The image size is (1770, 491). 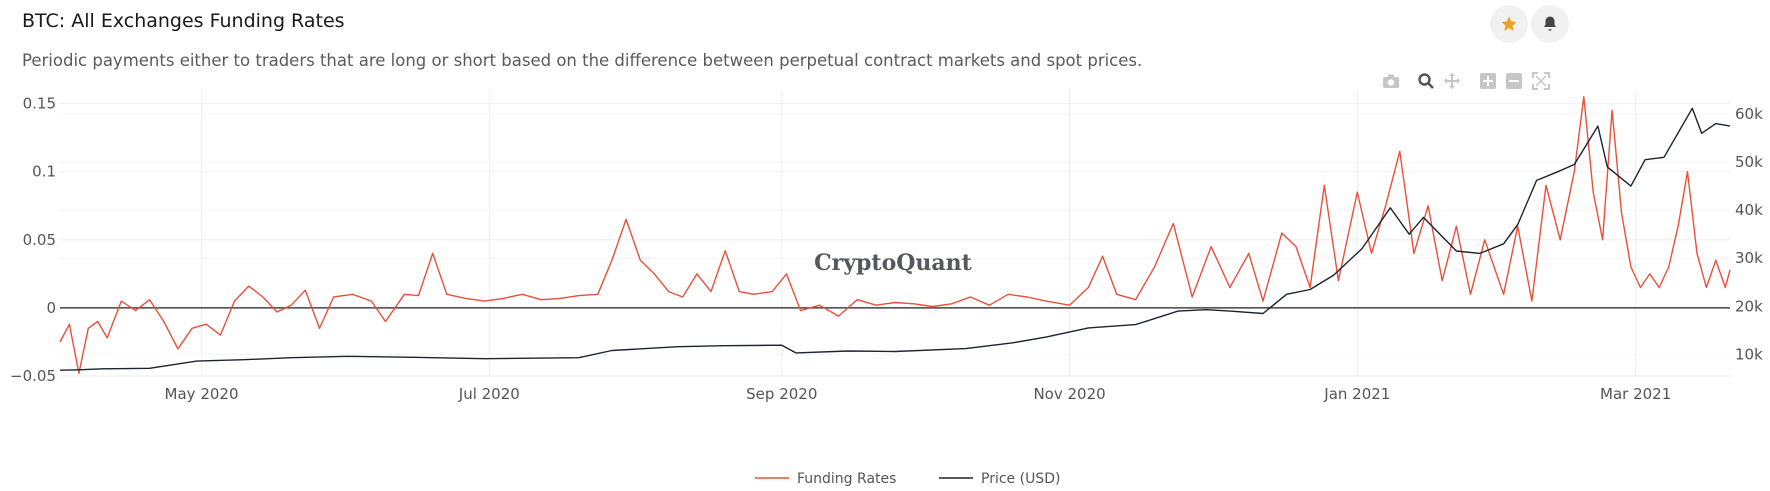 What do you see at coordinates (781, 394) in the screenshot?
I see `x-tick-label: Sep 2020` at bounding box center [781, 394].